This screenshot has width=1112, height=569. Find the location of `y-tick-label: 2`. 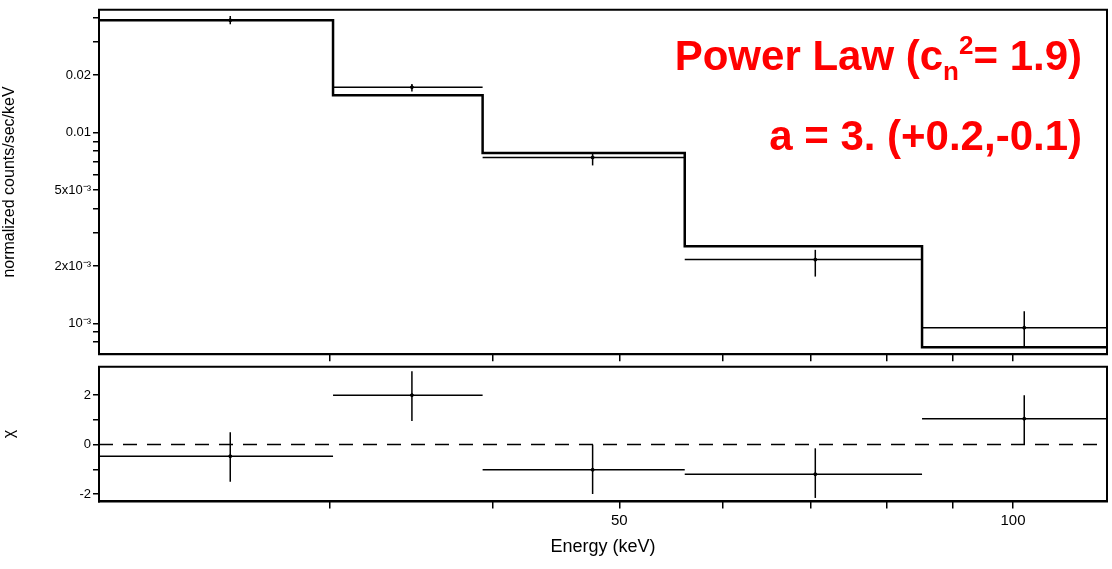

y-tick-label: 2 is located at coordinates (87, 394).